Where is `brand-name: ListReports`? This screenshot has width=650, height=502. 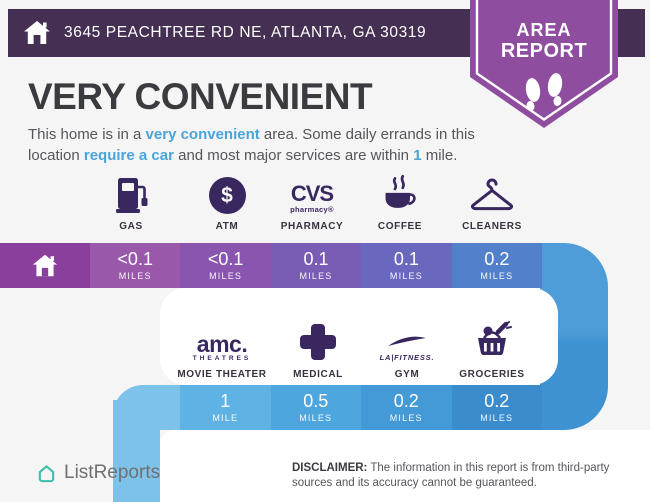
brand-name: ListReports is located at coordinates (112, 472).